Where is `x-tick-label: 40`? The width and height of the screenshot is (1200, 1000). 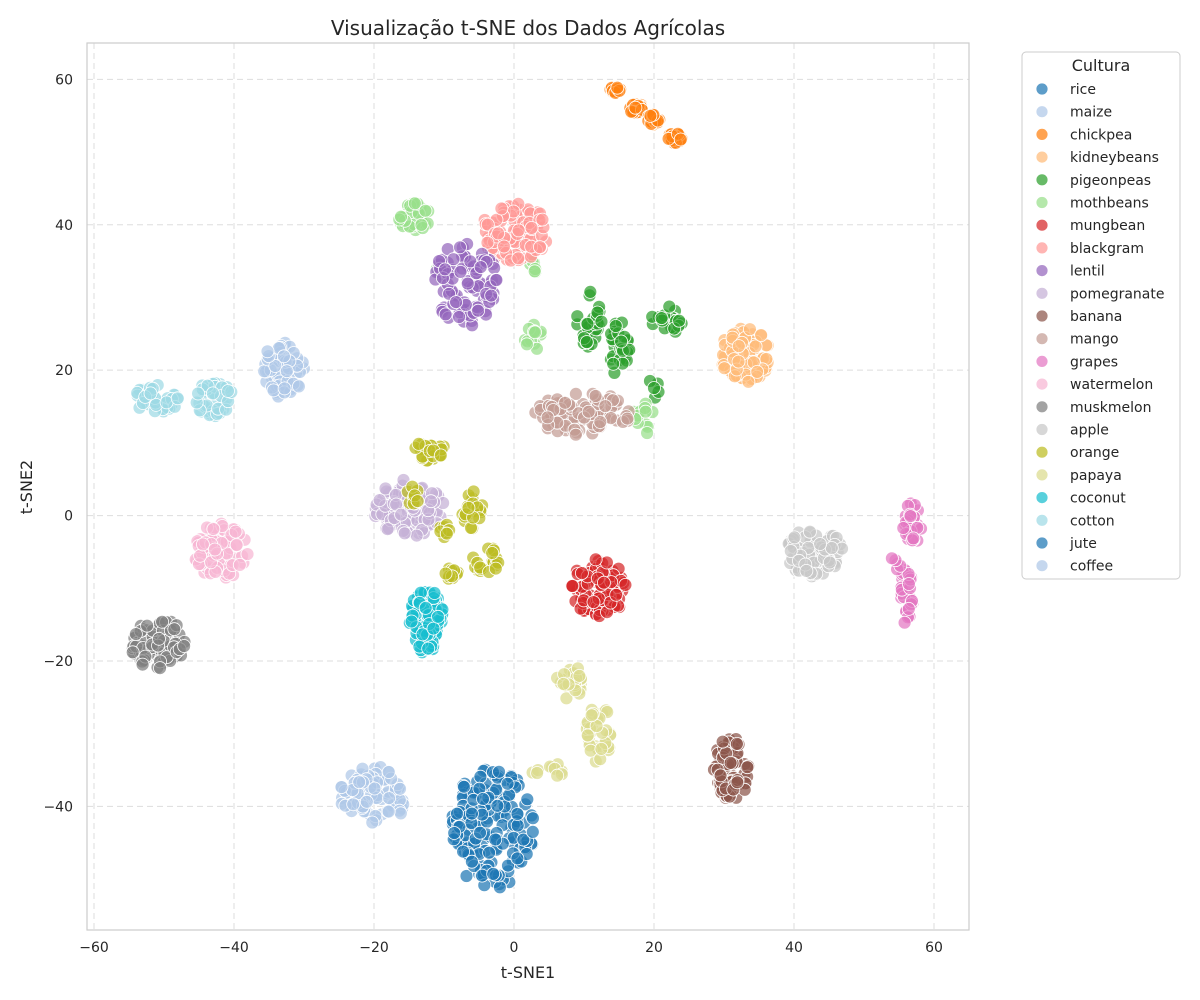 x-tick-label: 40 is located at coordinates (794, 948).